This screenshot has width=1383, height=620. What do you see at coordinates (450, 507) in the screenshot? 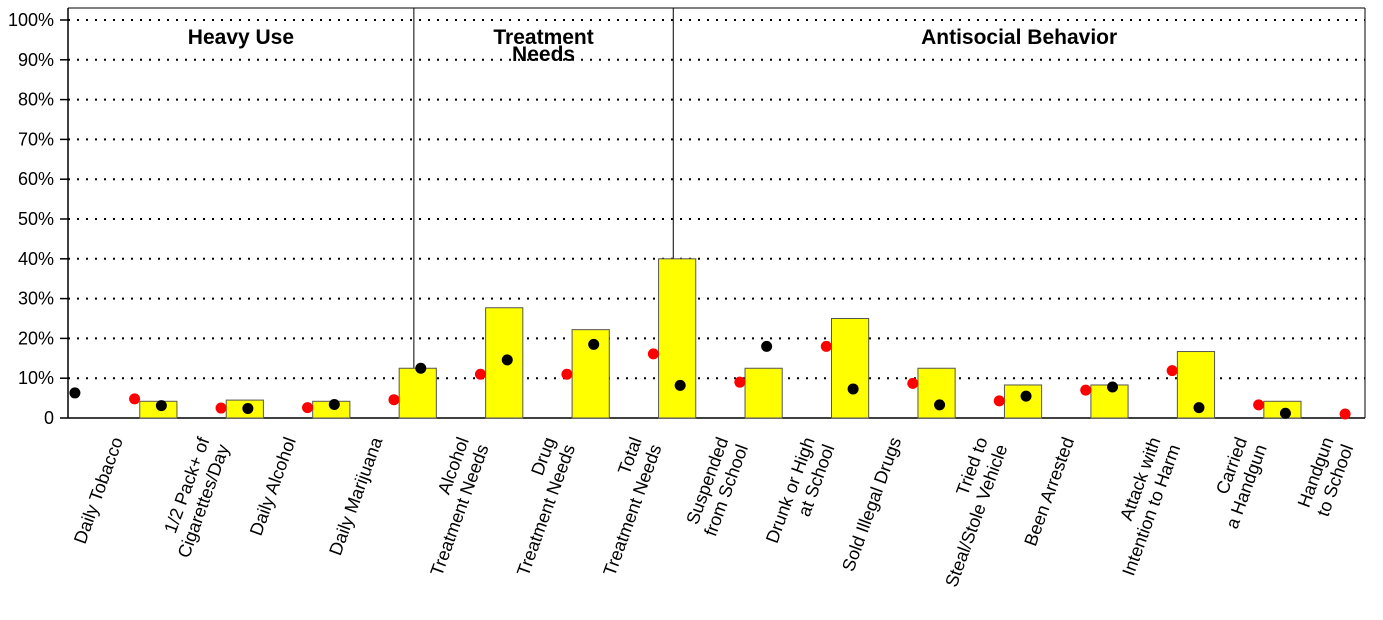
I see `x-tick-label: AlcoholTreatment Needs` at bounding box center [450, 507].